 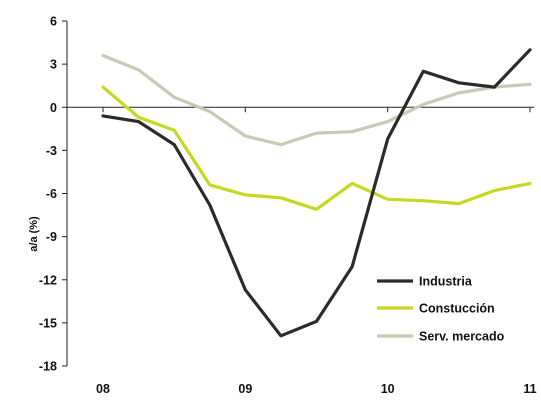 What do you see at coordinates (48, 280) in the screenshot?
I see `y-tick-label: -12` at bounding box center [48, 280].